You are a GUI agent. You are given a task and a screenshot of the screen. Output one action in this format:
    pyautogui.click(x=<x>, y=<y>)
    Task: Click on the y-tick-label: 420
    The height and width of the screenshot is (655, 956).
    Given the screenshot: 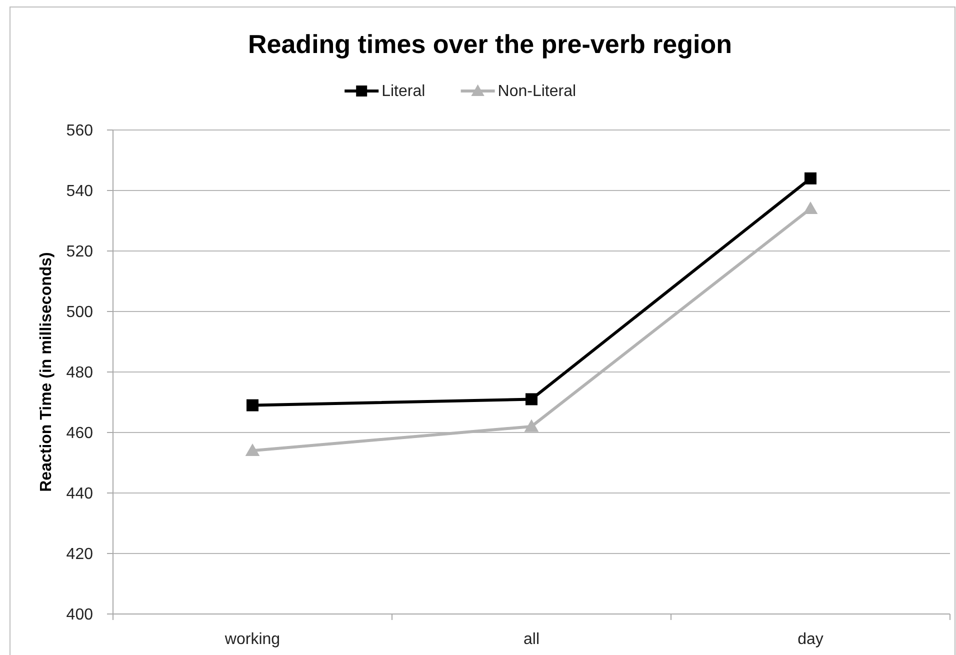 What is the action you would take?
    pyautogui.click(x=80, y=555)
    